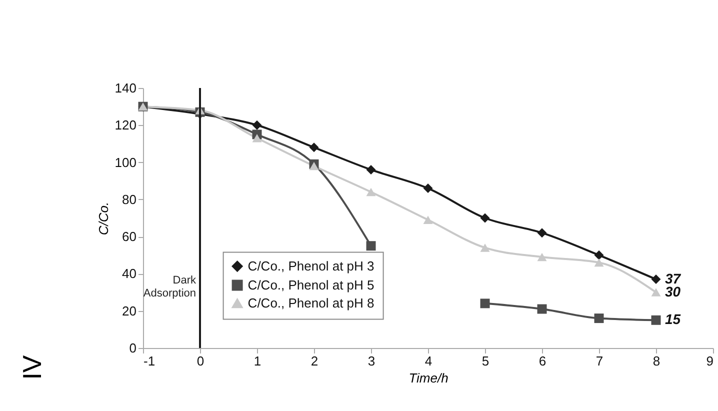 This screenshot has height=411, width=718. I want to click on x-tick-label: 0, so click(200, 361).